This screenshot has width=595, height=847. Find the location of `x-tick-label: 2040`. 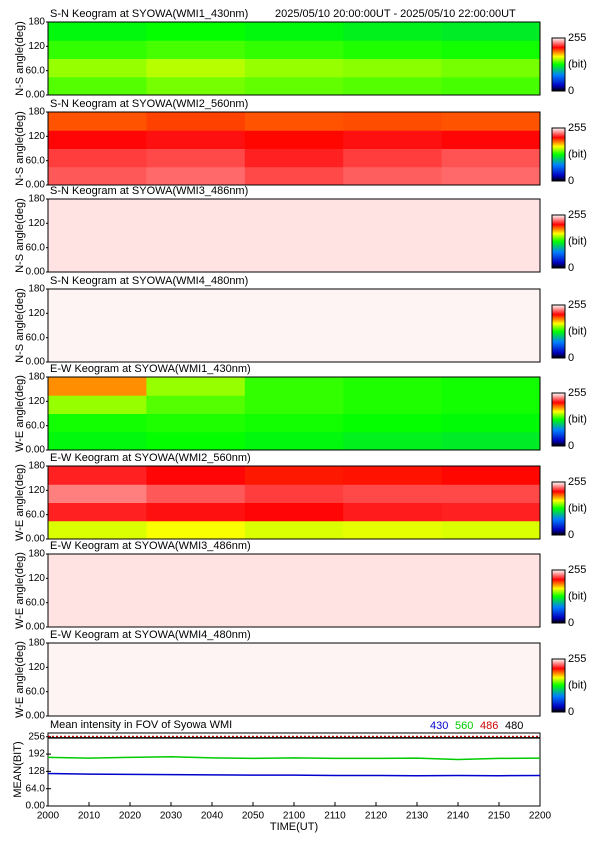

x-tick-label: 2040 is located at coordinates (212, 816).